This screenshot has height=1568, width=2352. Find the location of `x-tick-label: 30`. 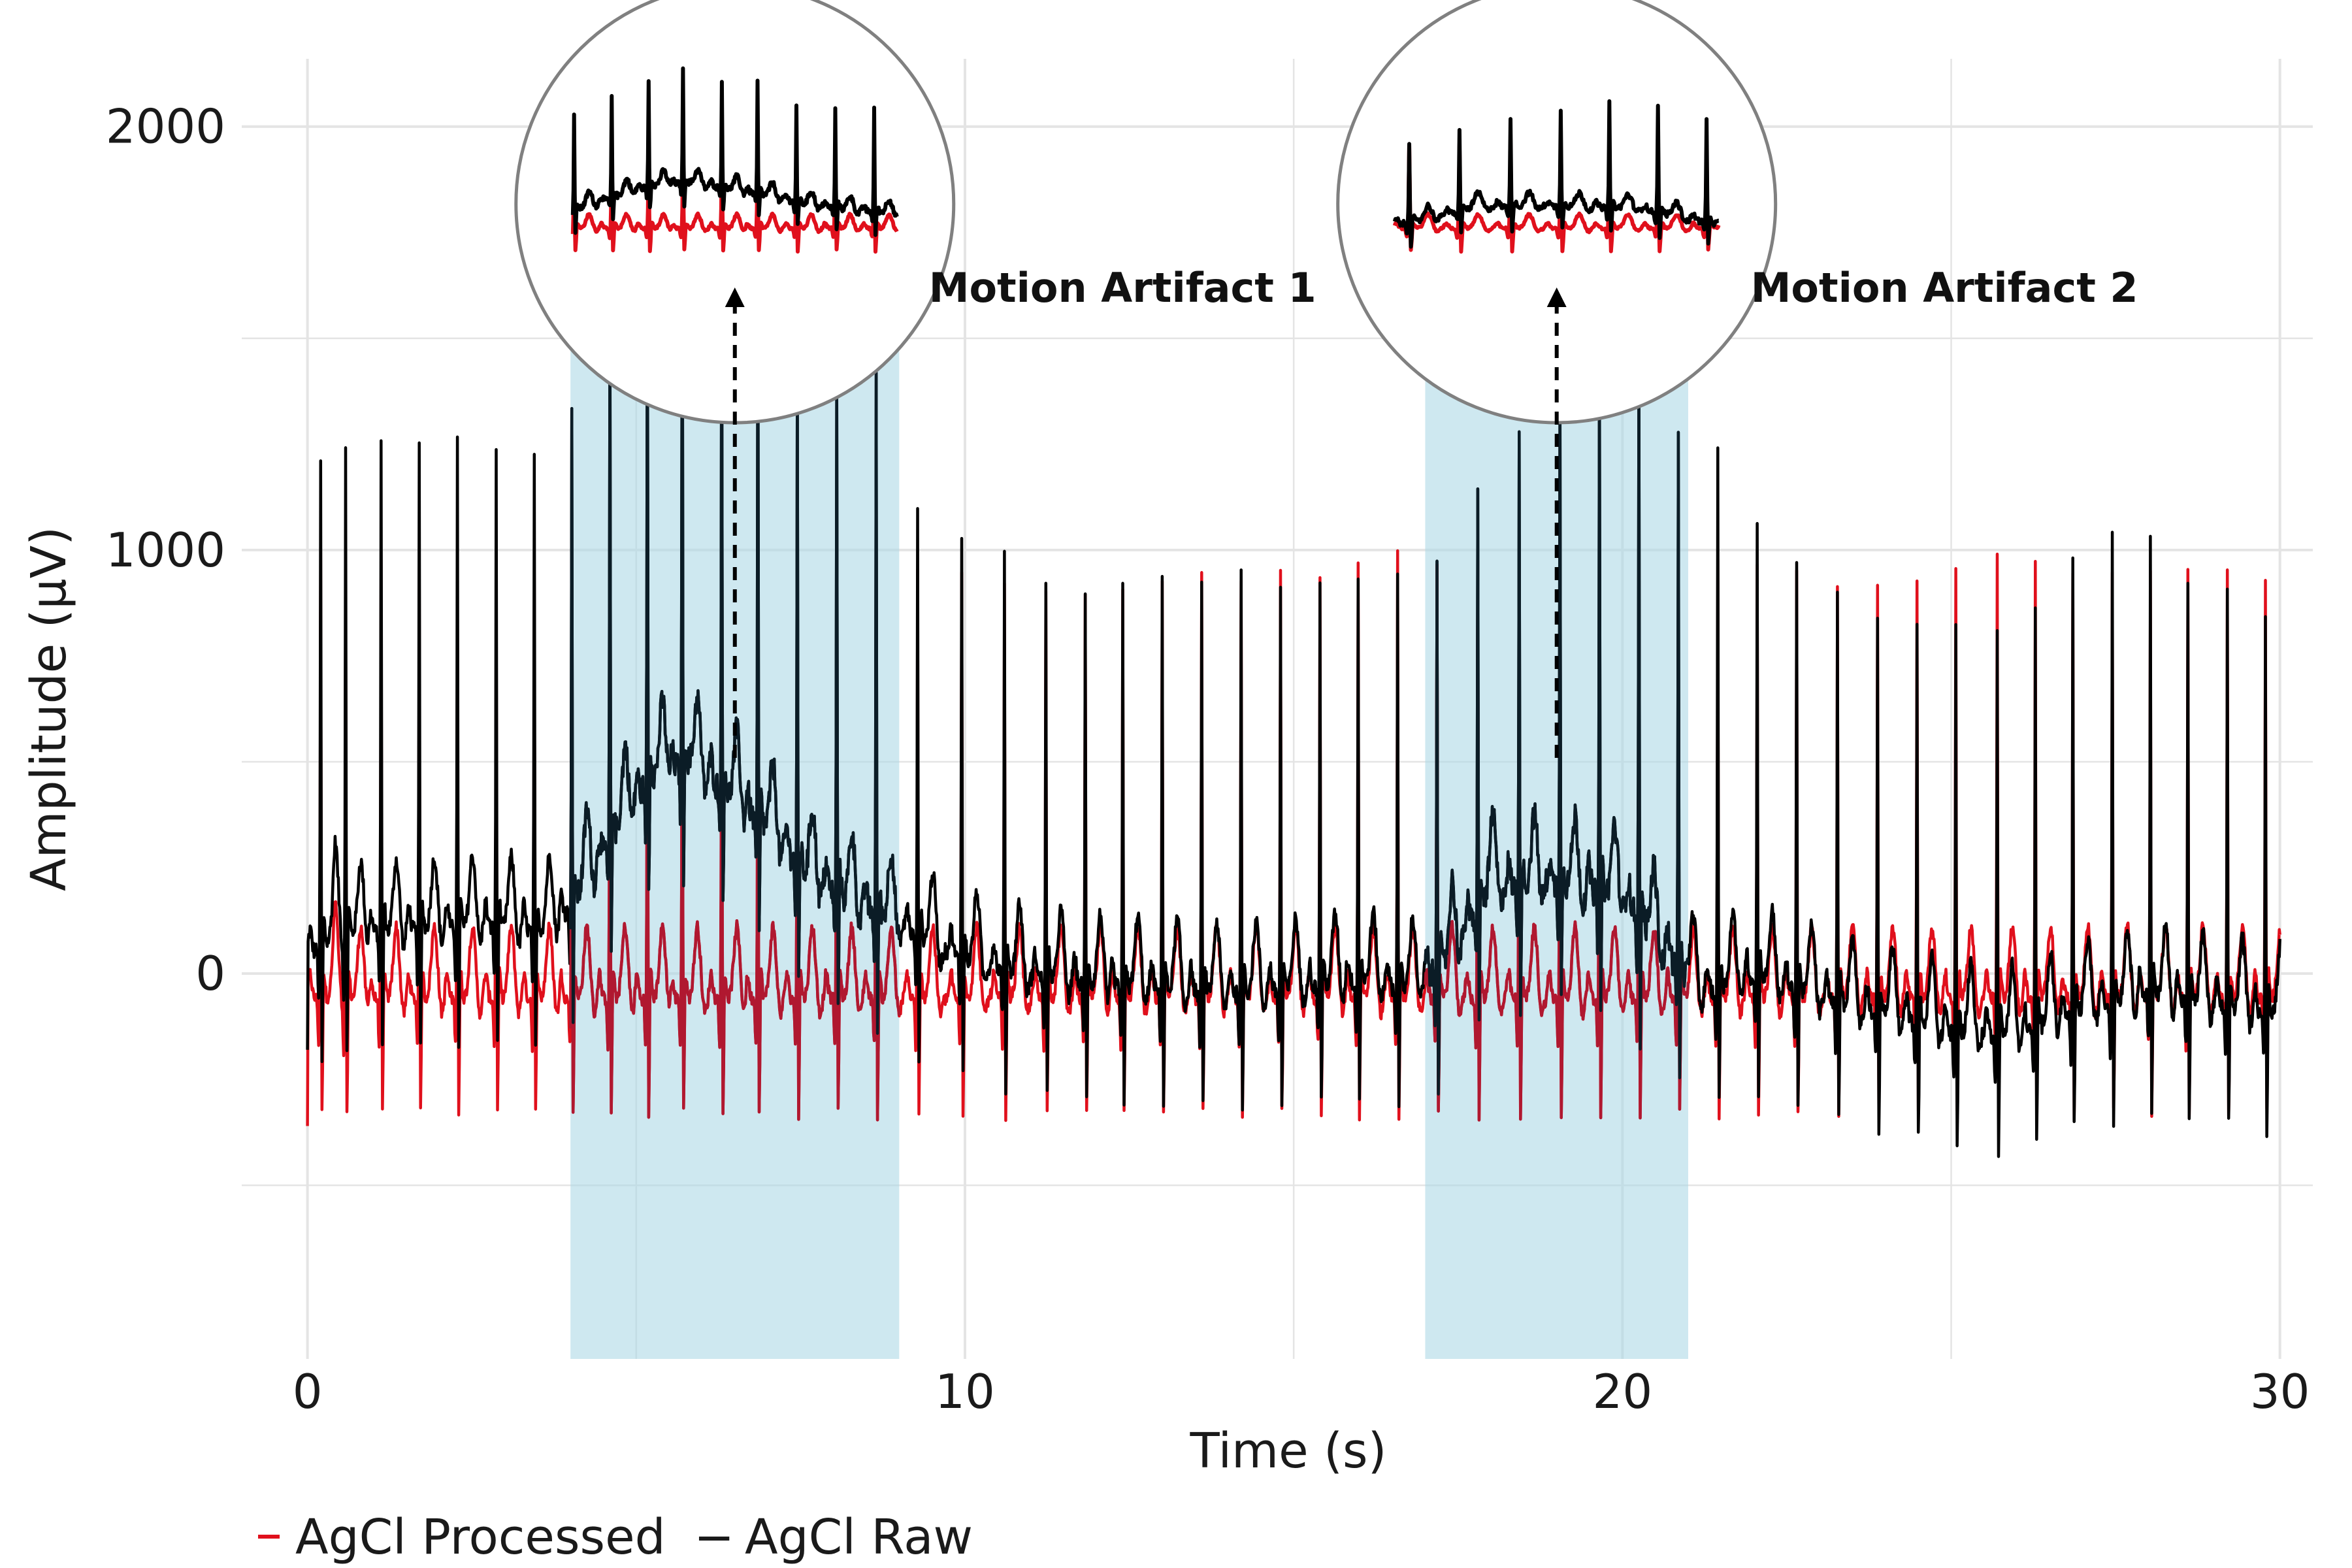

x-tick-label: 30 is located at coordinates (2280, 1391).